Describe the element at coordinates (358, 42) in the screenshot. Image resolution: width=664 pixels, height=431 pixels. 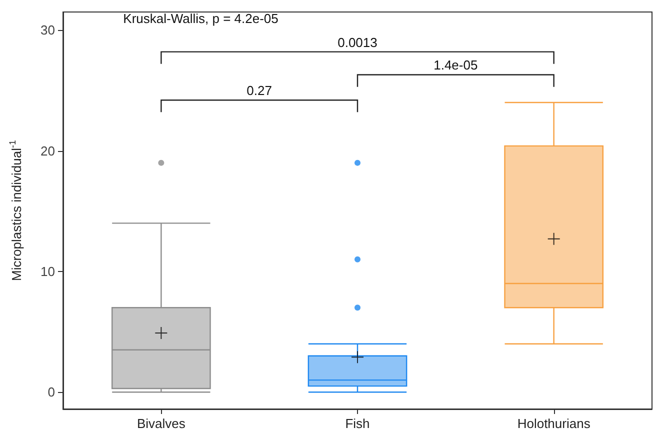
I see `annotation: 0.0013` at that location.